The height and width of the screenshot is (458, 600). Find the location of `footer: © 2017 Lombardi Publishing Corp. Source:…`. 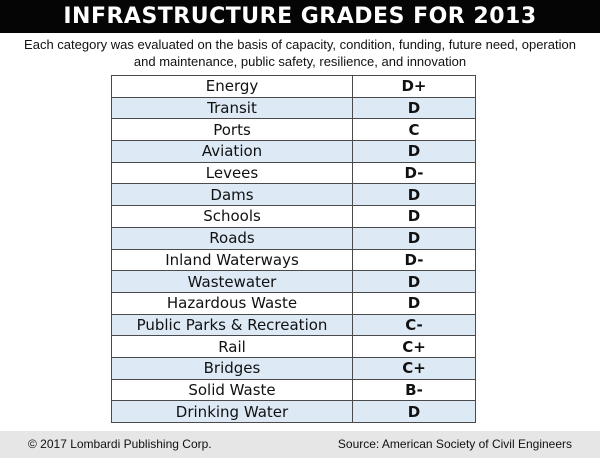

footer: © 2017 Lombardi Publishing Corp. Source:… is located at coordinates (300, 444).